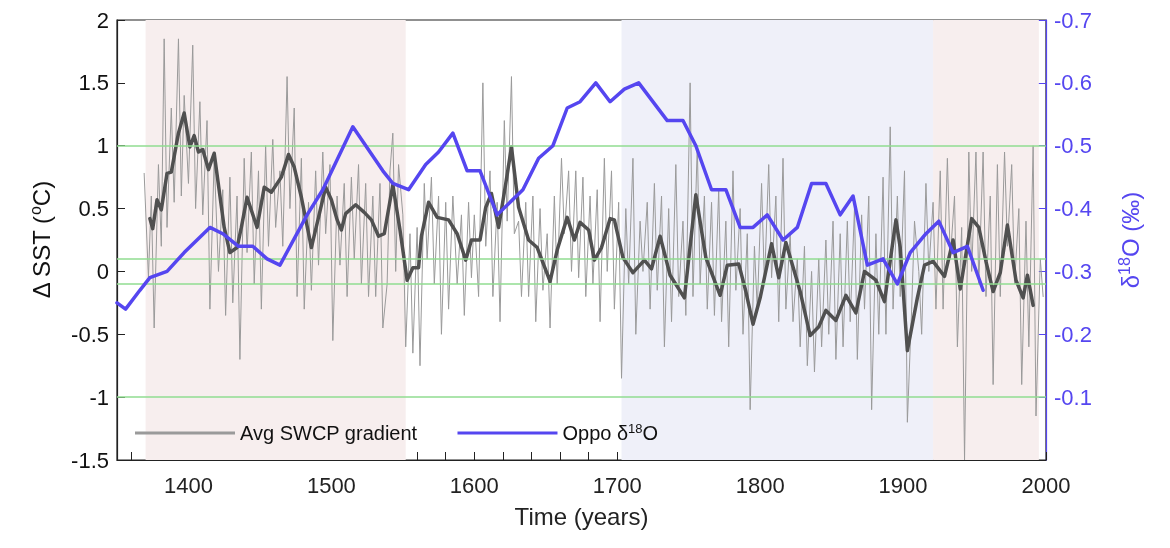  I want to click on x-axis-title: Time (years), so click(581, 516).